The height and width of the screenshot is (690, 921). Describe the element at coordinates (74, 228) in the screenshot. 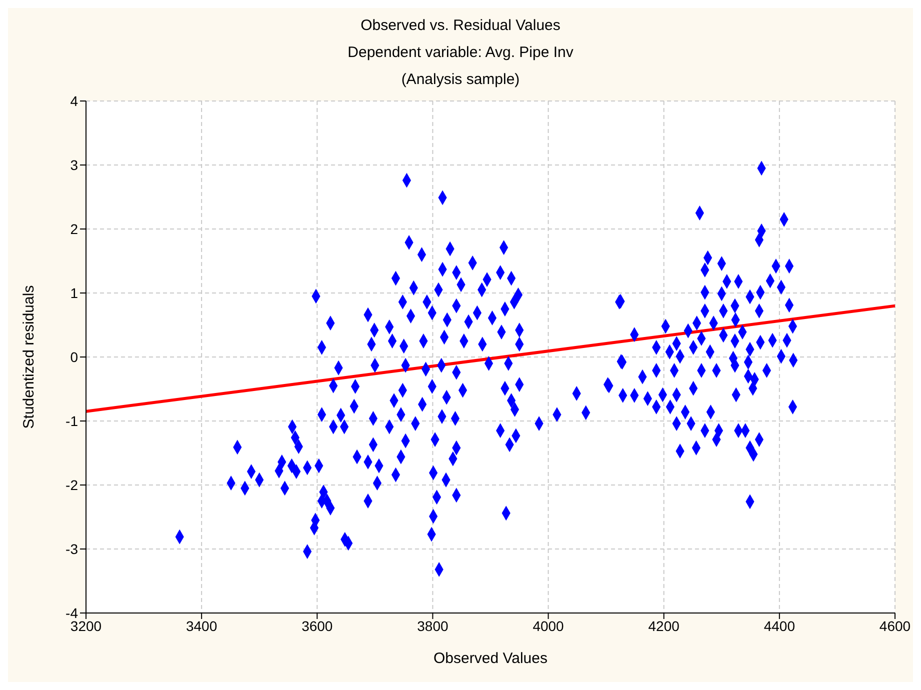

I see `y-tick-label: 2` at that location.